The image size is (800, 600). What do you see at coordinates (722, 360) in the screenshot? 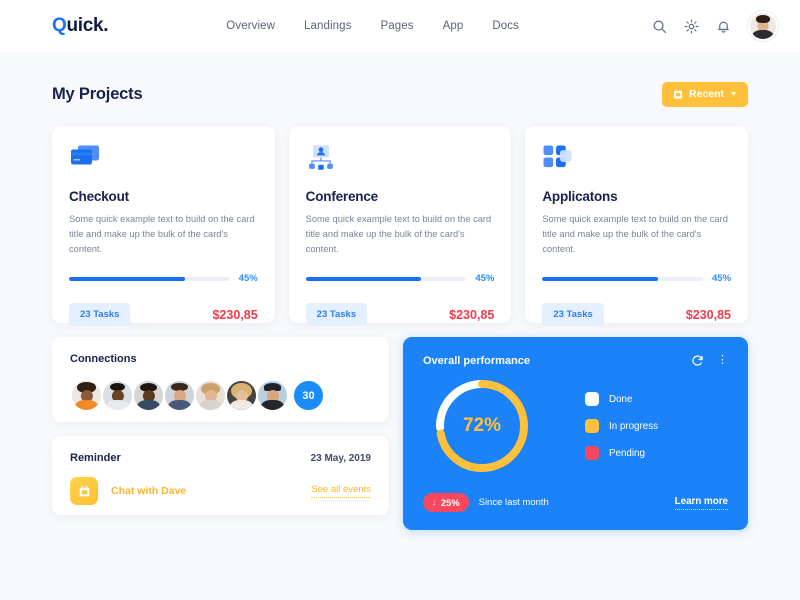
I see `more-vertical-icon: ⋮` at bounding box center [722, 360].